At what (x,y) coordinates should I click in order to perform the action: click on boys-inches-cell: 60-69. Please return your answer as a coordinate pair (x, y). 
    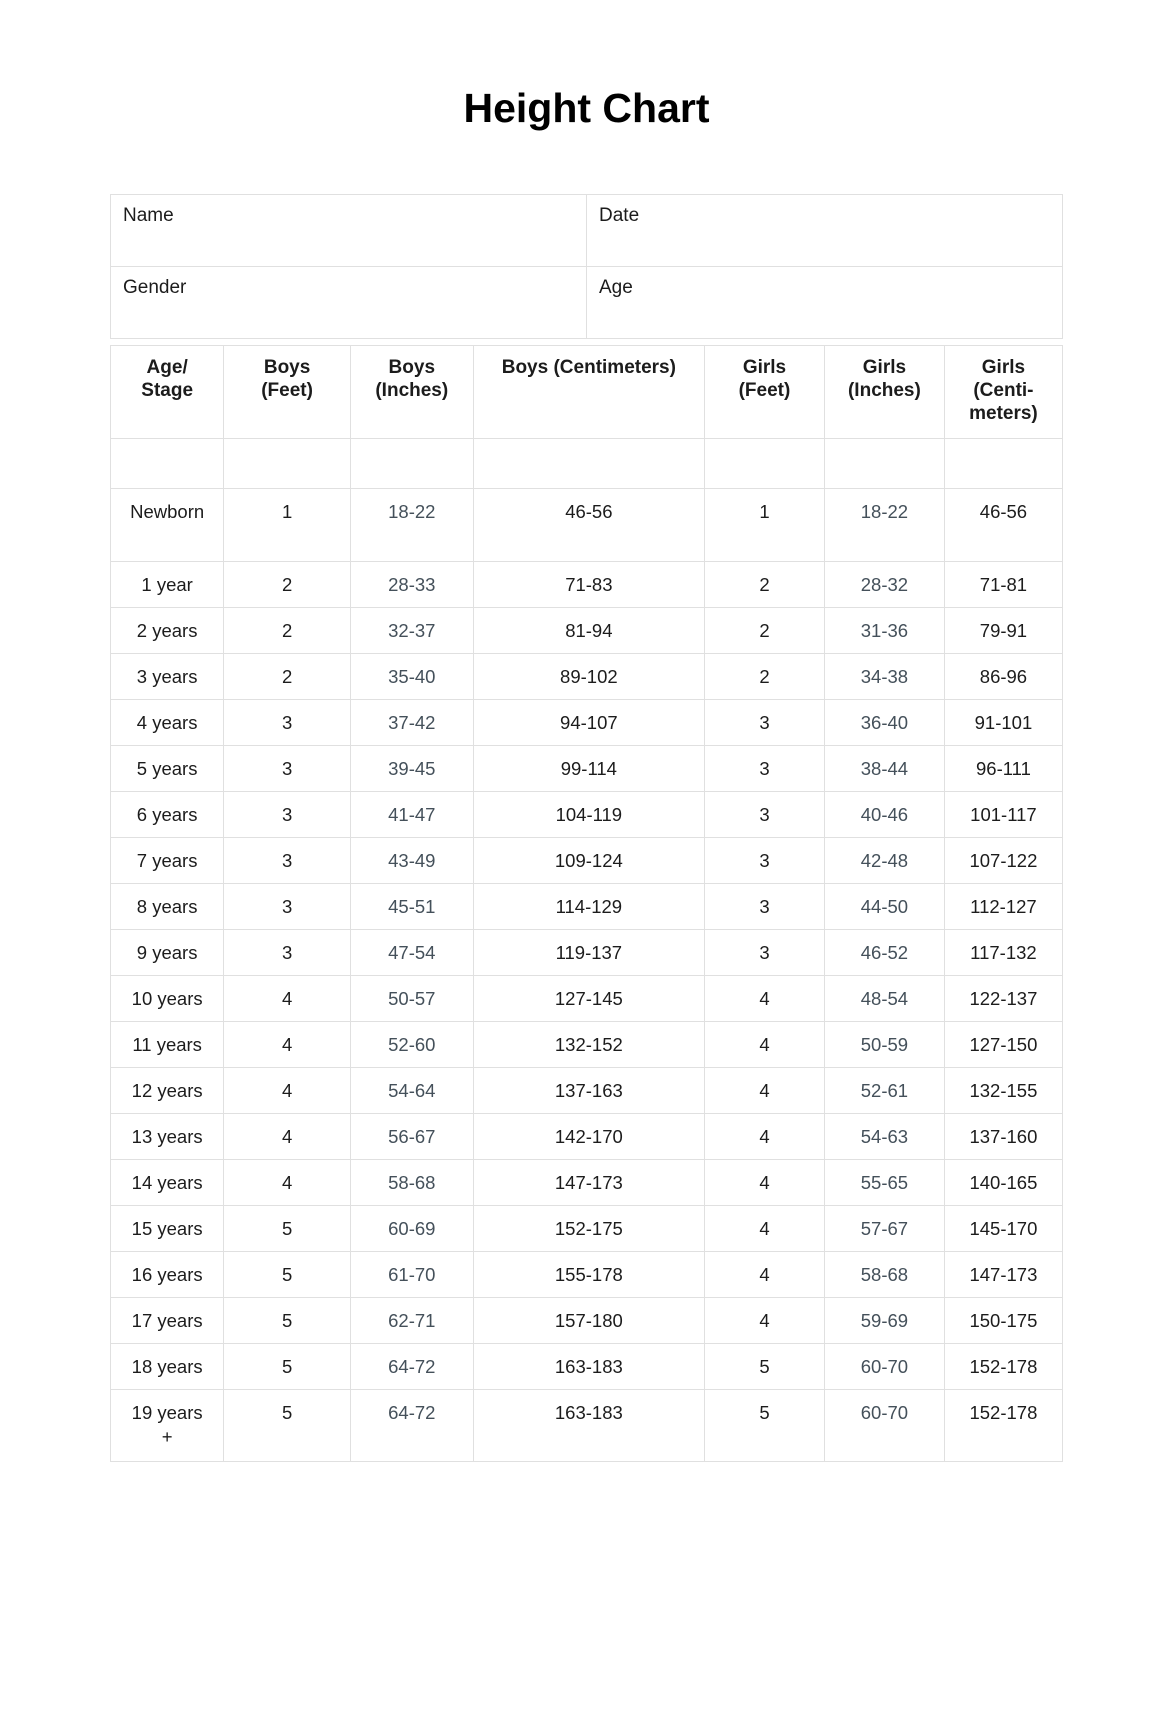
    Looking at the image, I should click on (411, 1229).